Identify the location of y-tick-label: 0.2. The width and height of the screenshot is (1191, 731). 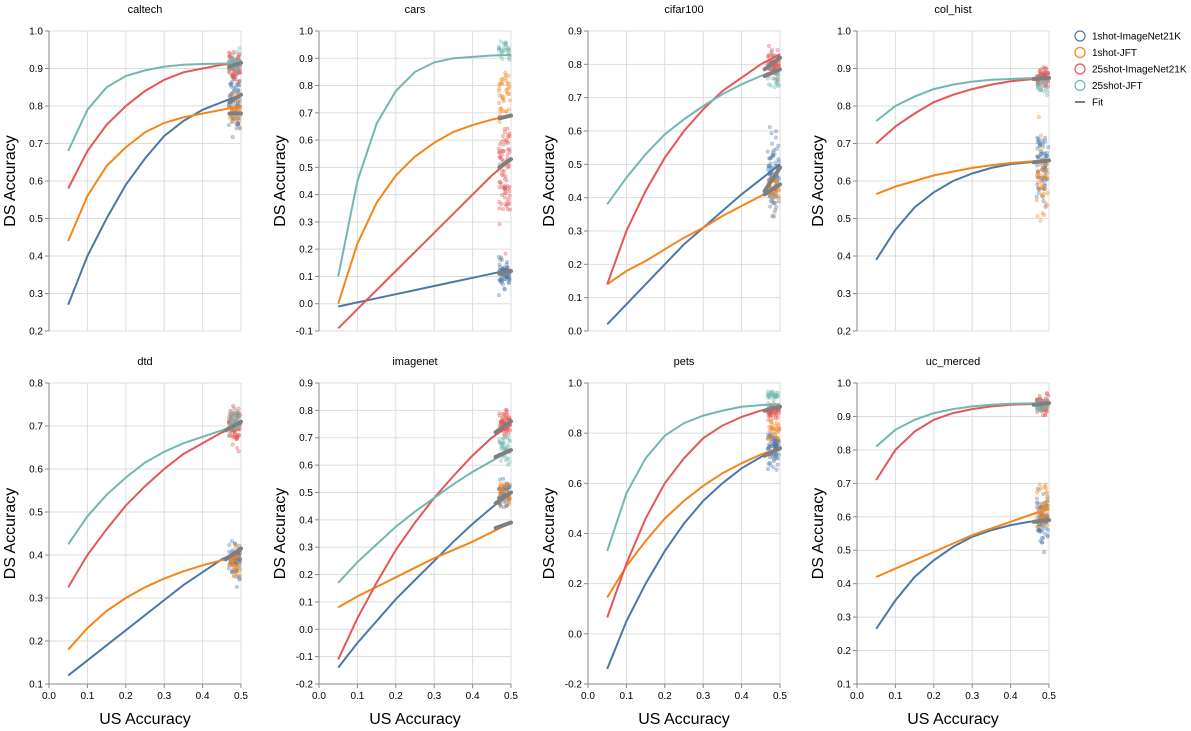
(844, 332).